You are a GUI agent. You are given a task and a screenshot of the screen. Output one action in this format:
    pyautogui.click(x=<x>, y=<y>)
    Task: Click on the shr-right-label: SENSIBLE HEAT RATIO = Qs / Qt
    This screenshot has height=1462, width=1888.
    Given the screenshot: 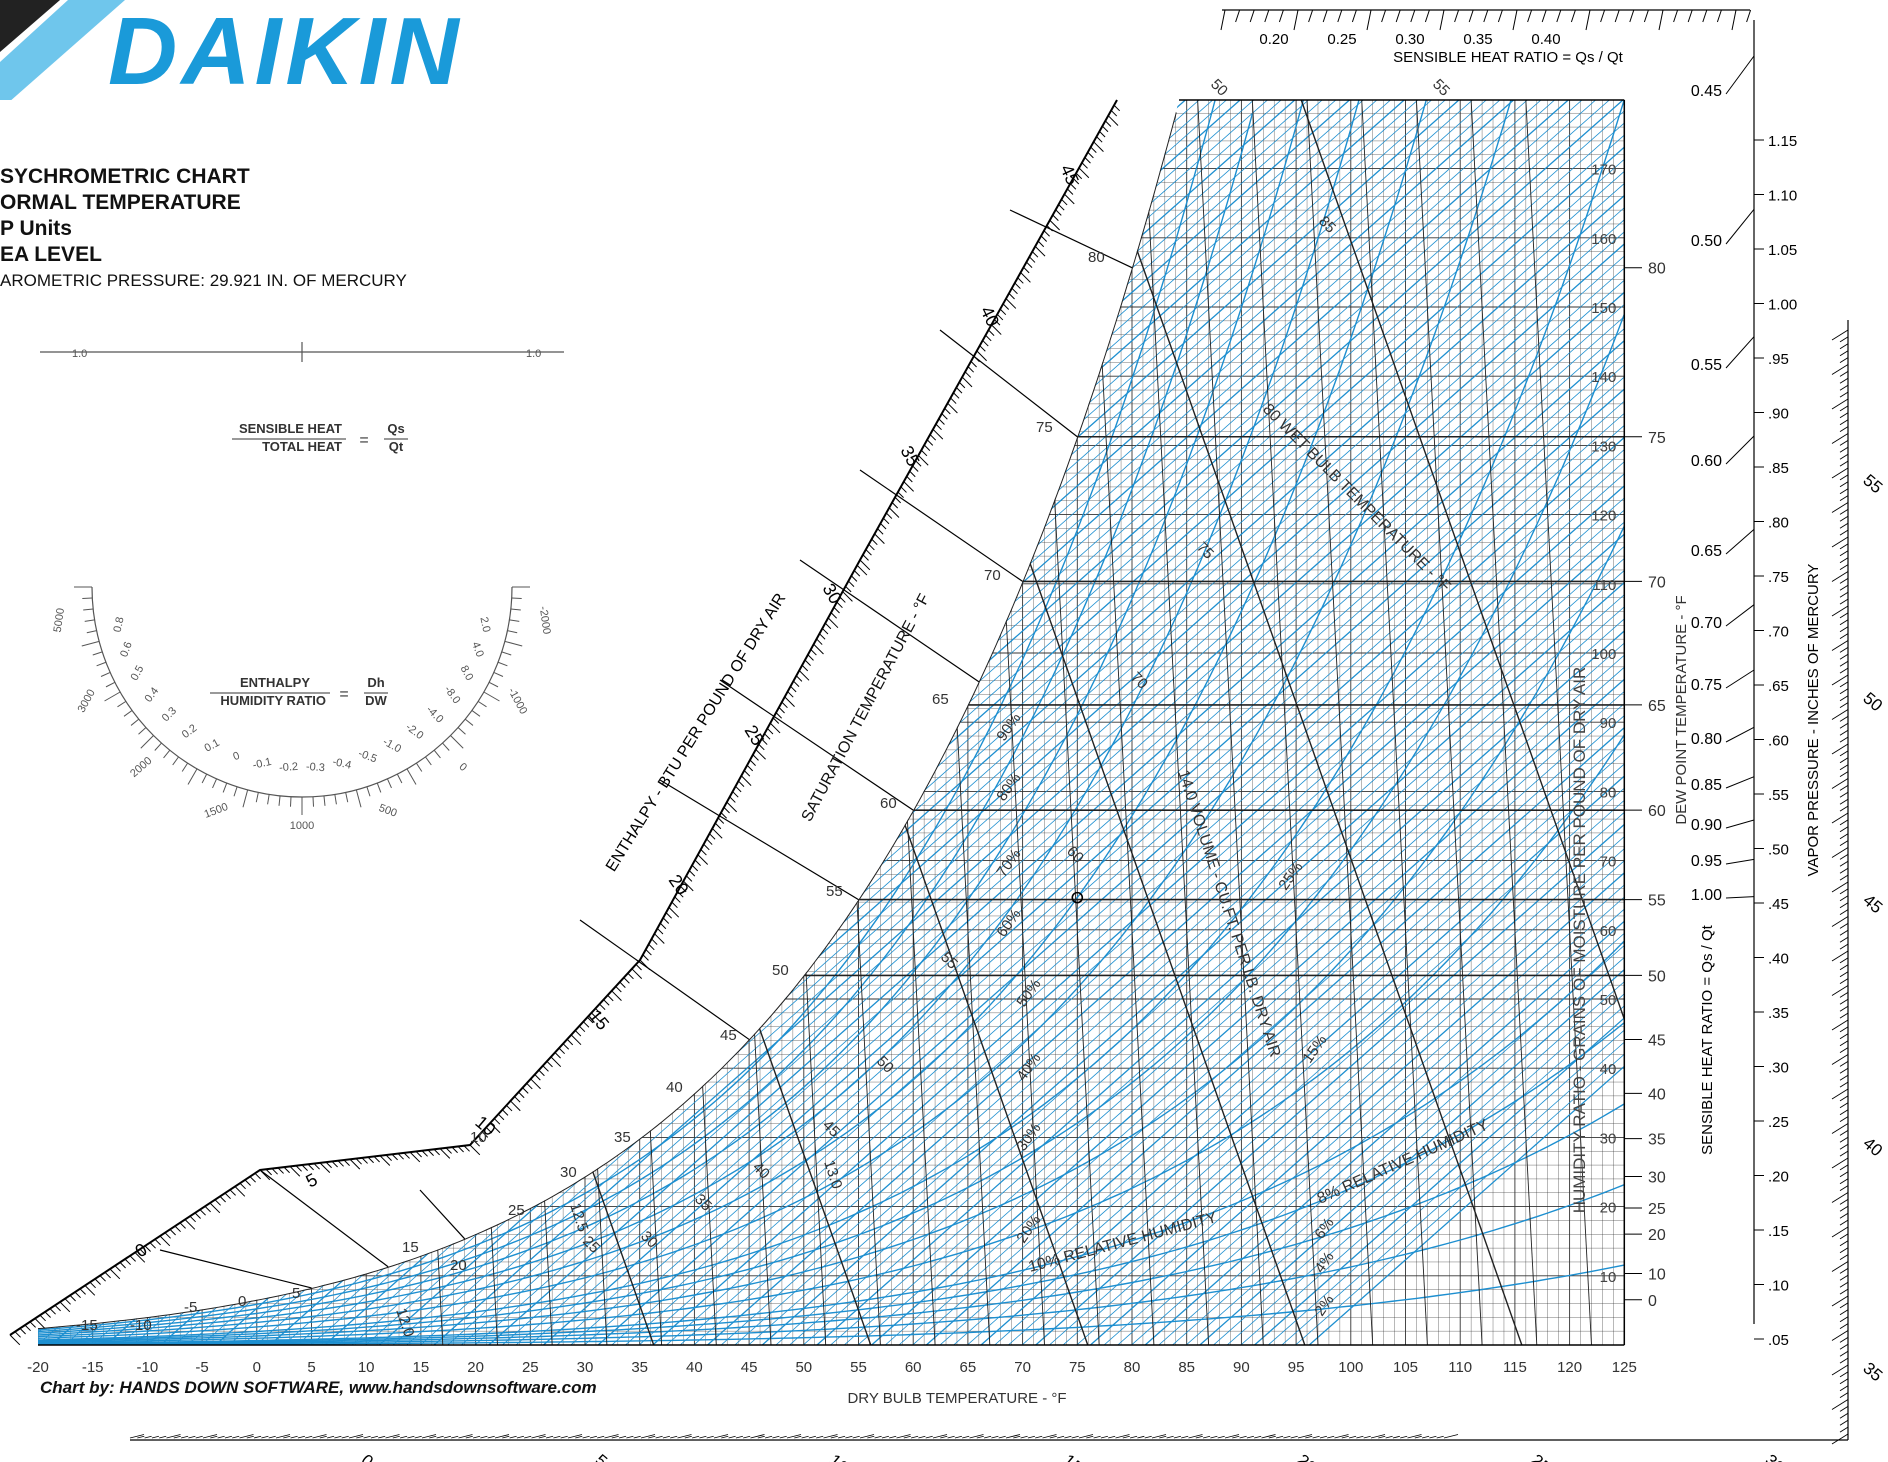 What is the action you would take?
    pyautogui.click(x=1707, y=1039)
    